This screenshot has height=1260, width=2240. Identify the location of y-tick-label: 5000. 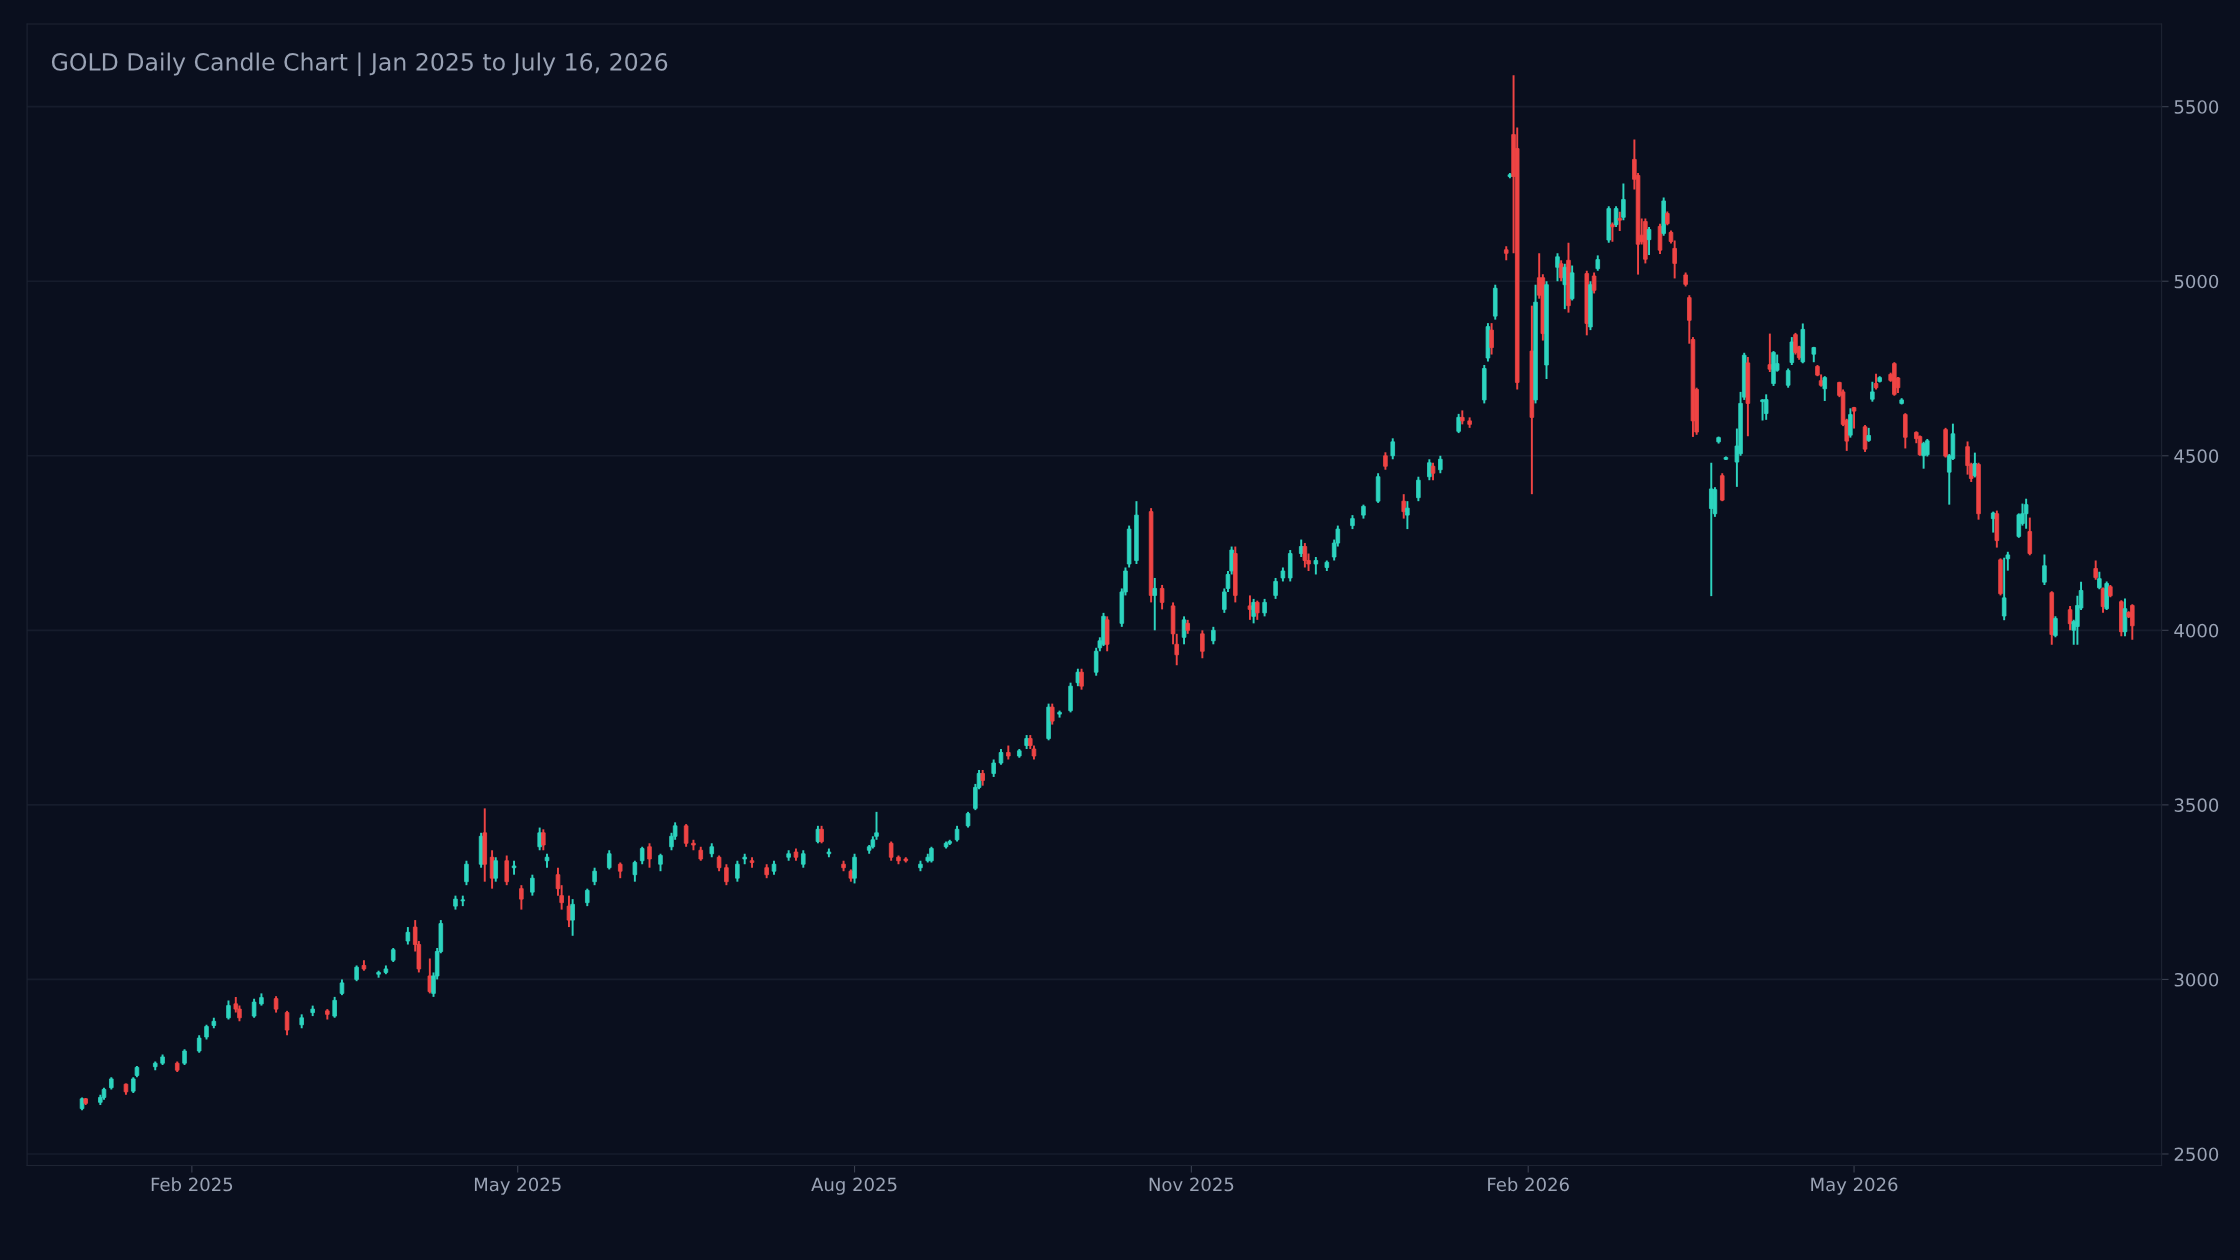
(2196, 281).